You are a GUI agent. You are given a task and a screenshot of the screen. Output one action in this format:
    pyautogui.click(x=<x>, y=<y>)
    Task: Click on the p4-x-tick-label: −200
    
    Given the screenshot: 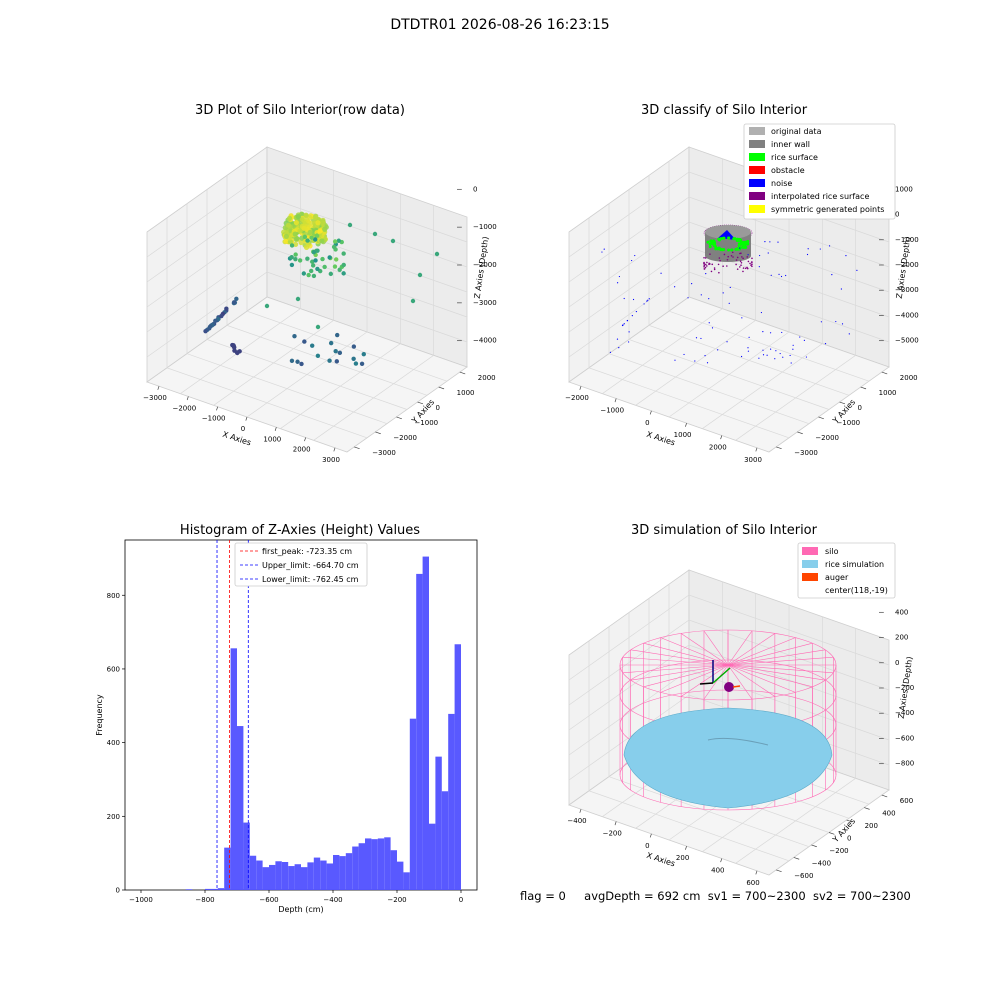 What is the action you would take?
    pyautogui.click(x=612, y=834)
    